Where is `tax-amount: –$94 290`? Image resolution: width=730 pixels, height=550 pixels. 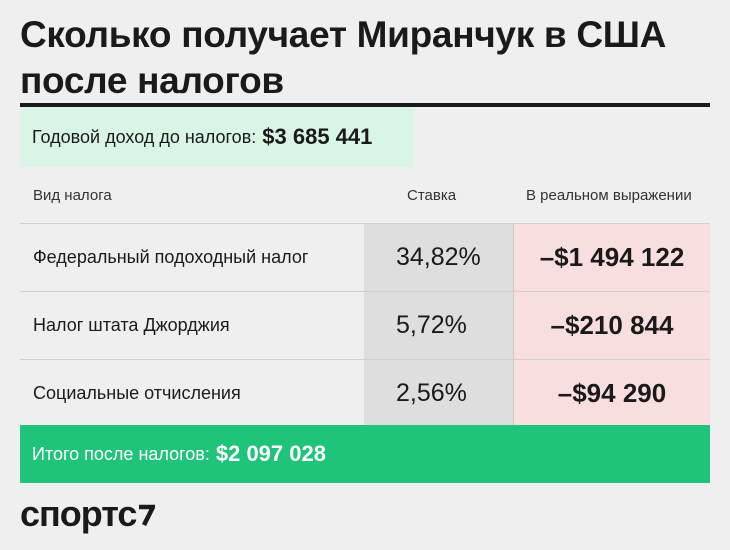 tax-amount: –$94 290 is located at coordinates (612, 393).